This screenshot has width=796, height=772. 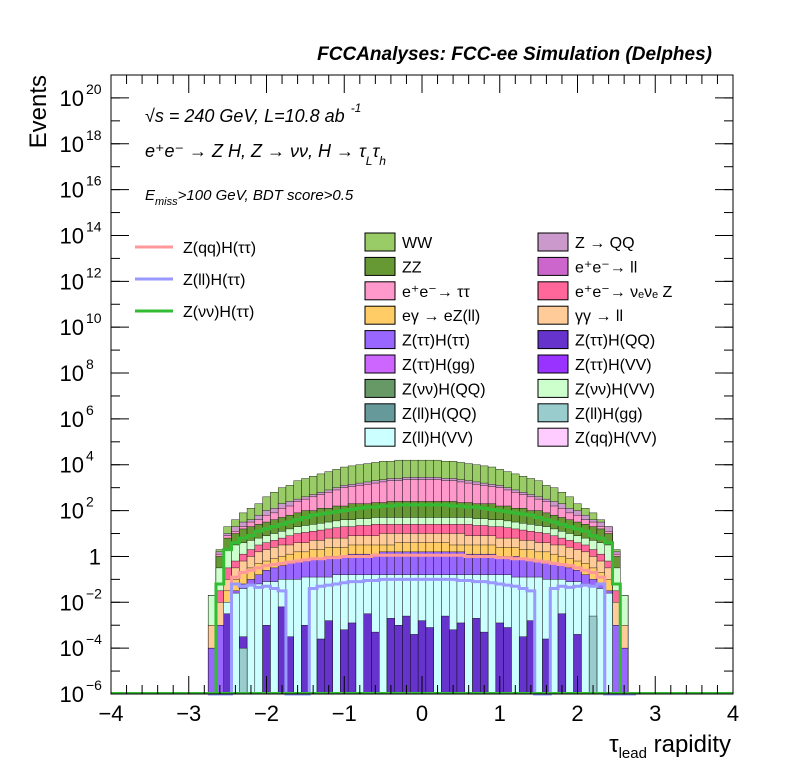 I want to click on x-tick-label: −1, so click(x=344, y=713).